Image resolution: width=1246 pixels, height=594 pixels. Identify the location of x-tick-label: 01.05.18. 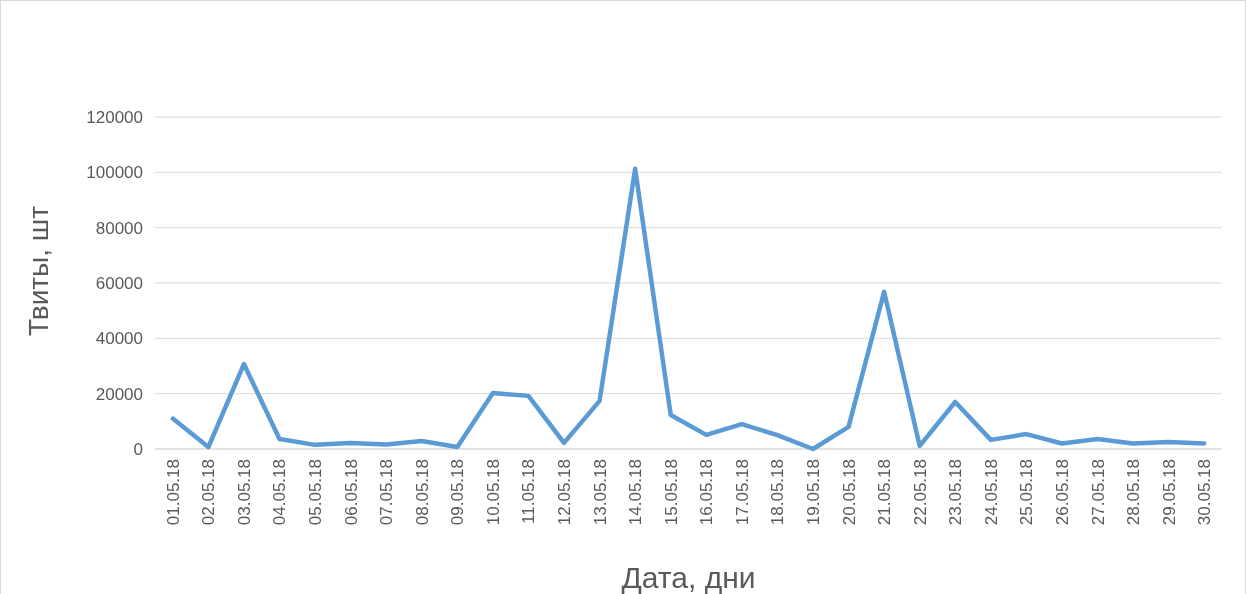
(173, 492).